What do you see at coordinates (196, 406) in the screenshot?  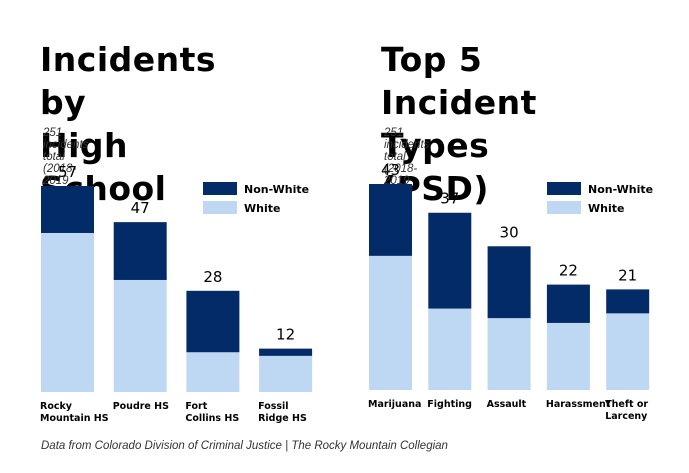 I see `category-label: Fort` at bounding box center [196, 406].